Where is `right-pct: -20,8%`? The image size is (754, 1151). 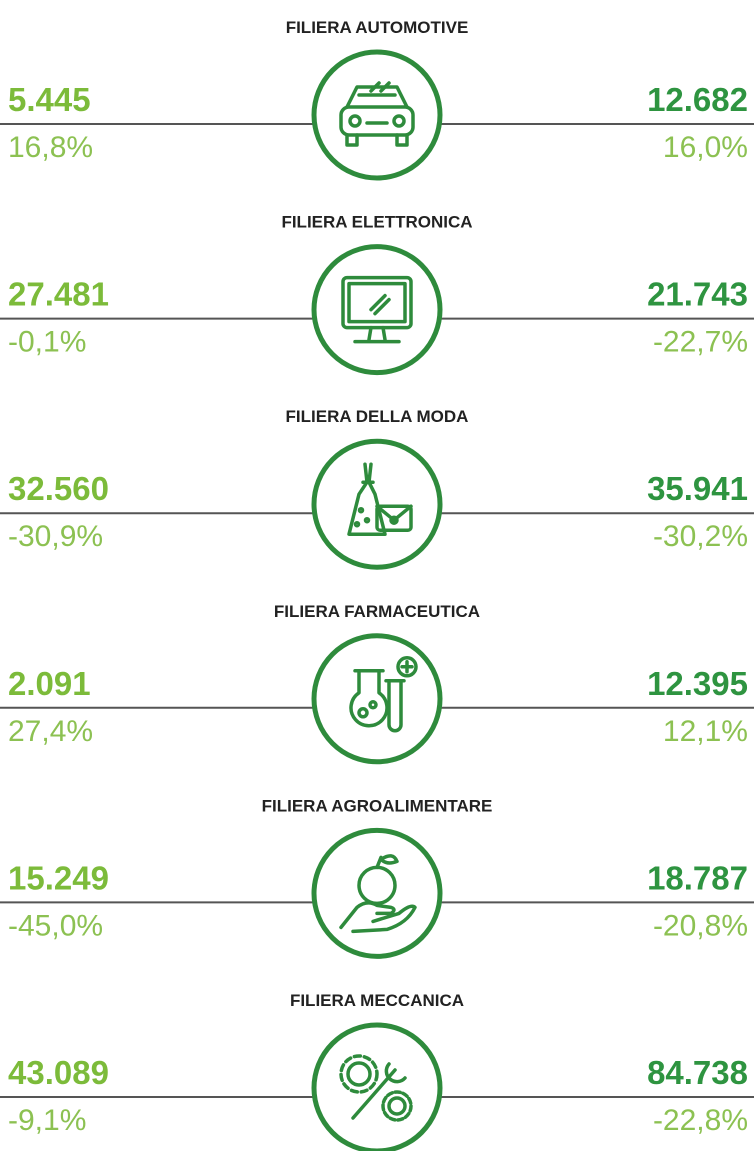 right-pct: -20,8% is located at coordinates (700, 925).